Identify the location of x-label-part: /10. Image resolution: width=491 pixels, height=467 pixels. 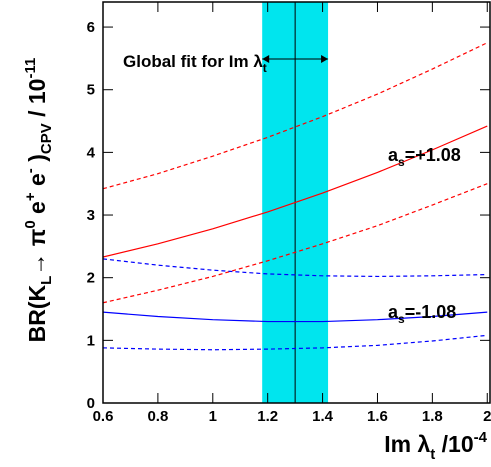
(454, 444).